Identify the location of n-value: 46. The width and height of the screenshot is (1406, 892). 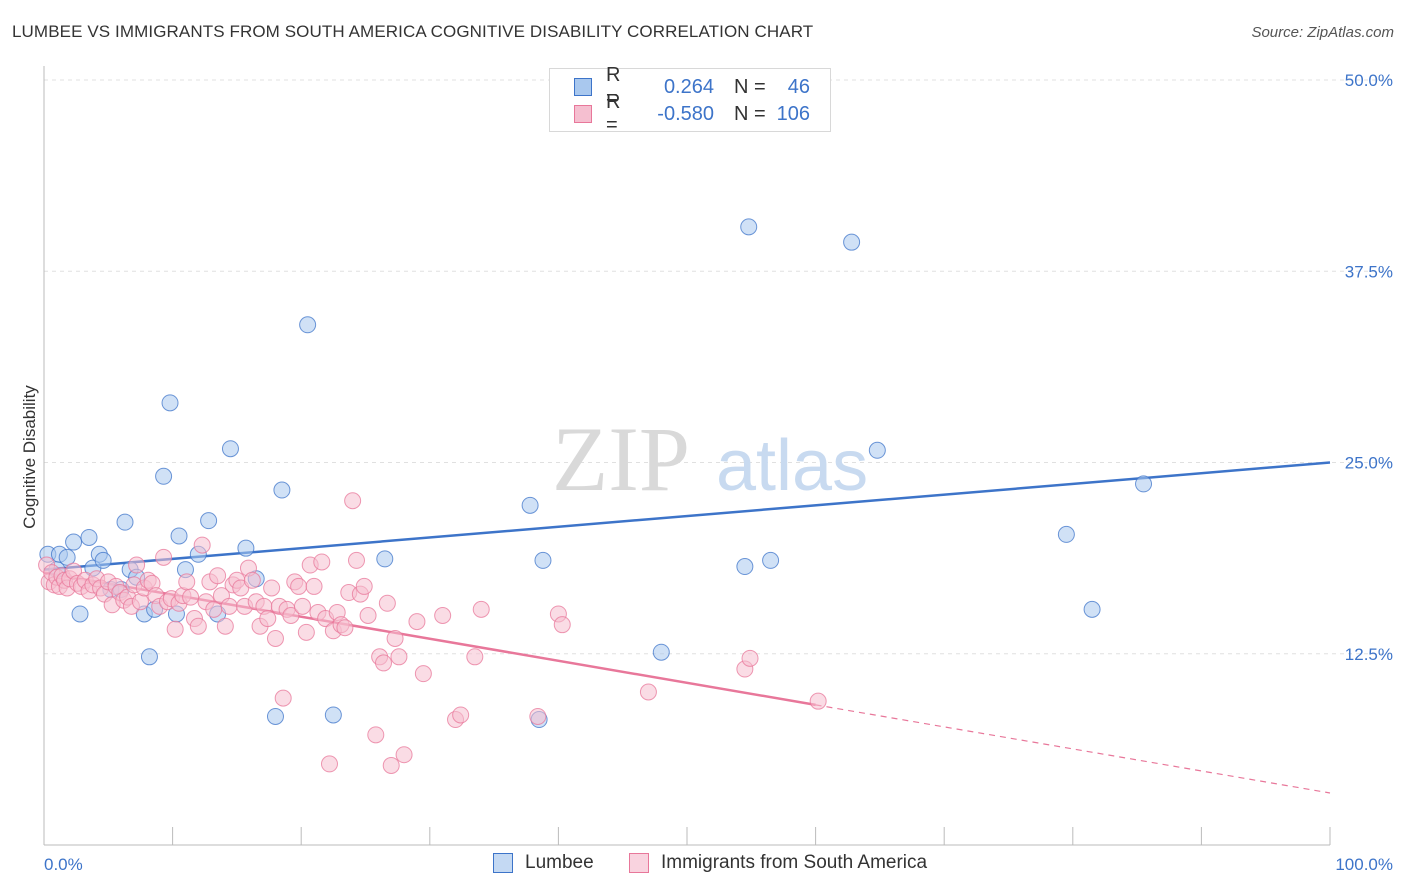
(798, 86).